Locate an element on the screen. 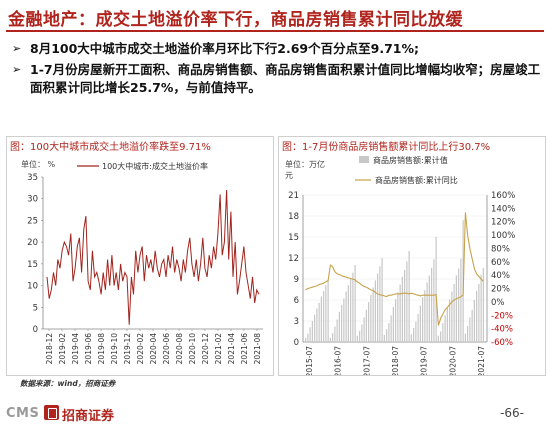 This screenshot has height=431, width=550. x-tick-label: 2018-07 is located at coordinates (395, 360).